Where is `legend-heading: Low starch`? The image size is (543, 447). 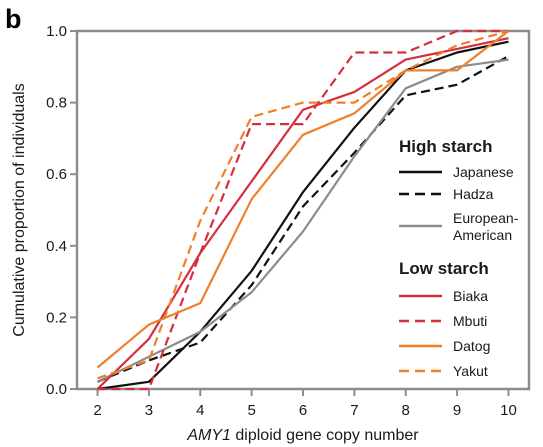 legend-heading: Low starch is located at coordinates (444, 268).